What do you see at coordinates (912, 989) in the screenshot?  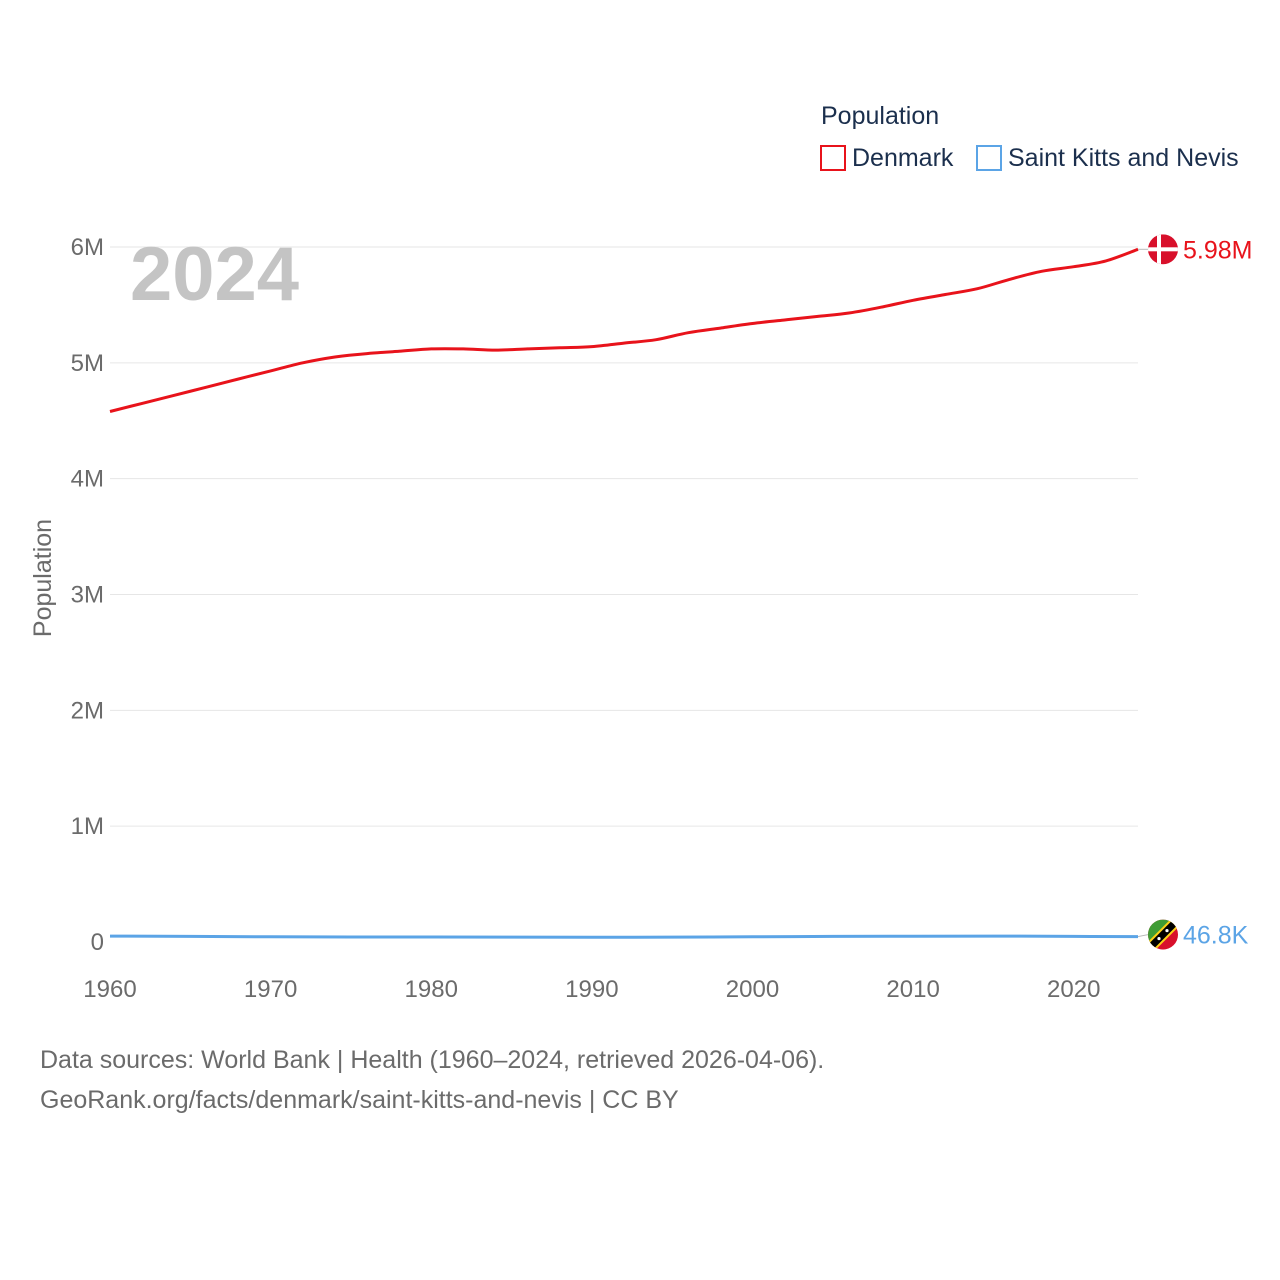 I see `x-tick-label: 2010` at bounding box center [912, 989].